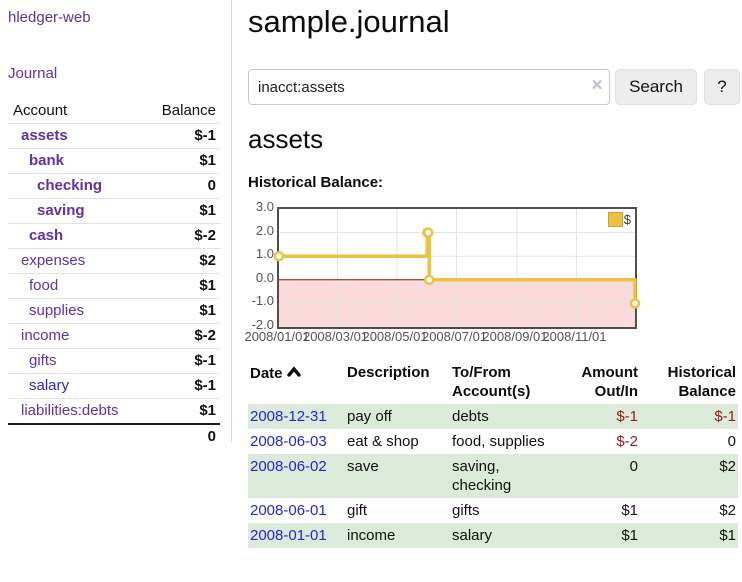  I want to click on transaction-date-link: 2008-01-01, so click(288, 535).